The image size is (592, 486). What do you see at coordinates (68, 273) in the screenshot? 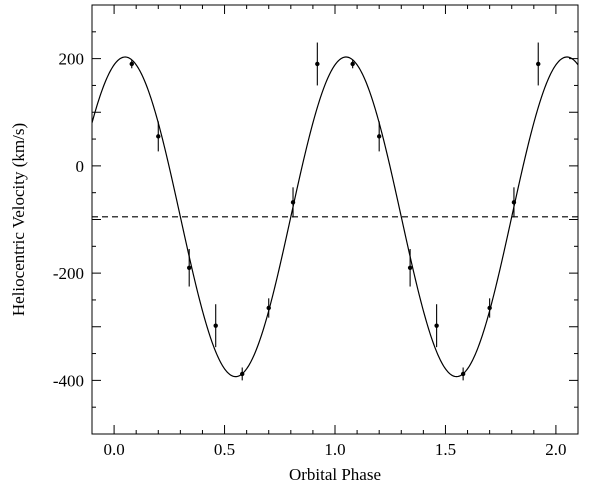
I see `y-tick-label: -200` at bounding box center [68, 273].